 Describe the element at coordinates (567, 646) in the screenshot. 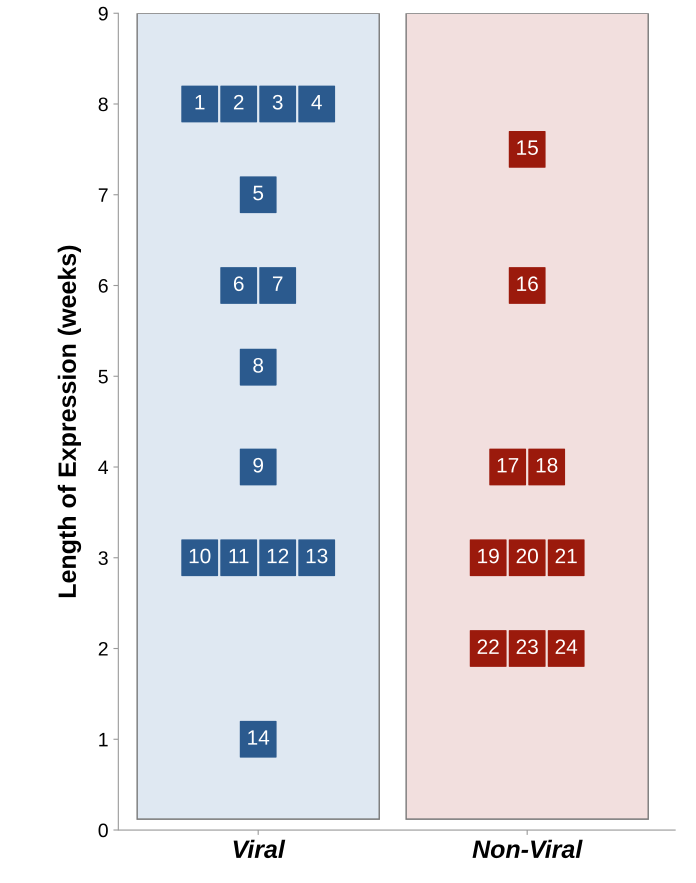

I see `annotation: 24` at that location.